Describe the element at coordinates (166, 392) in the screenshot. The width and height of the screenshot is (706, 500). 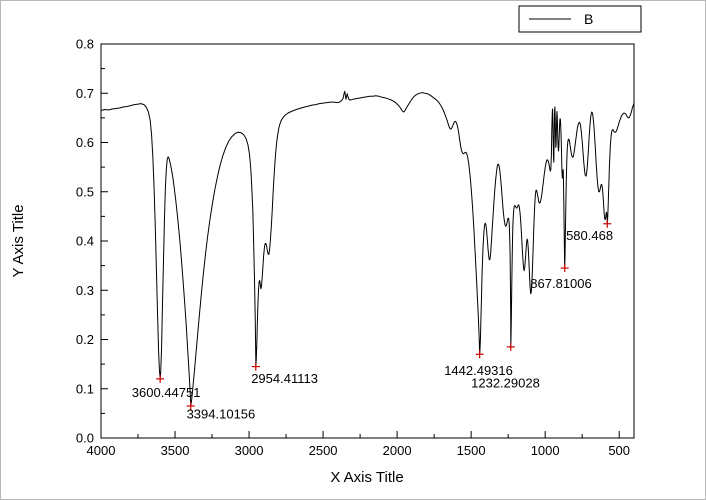
I see `peak-label: 3600.44751` at that location.